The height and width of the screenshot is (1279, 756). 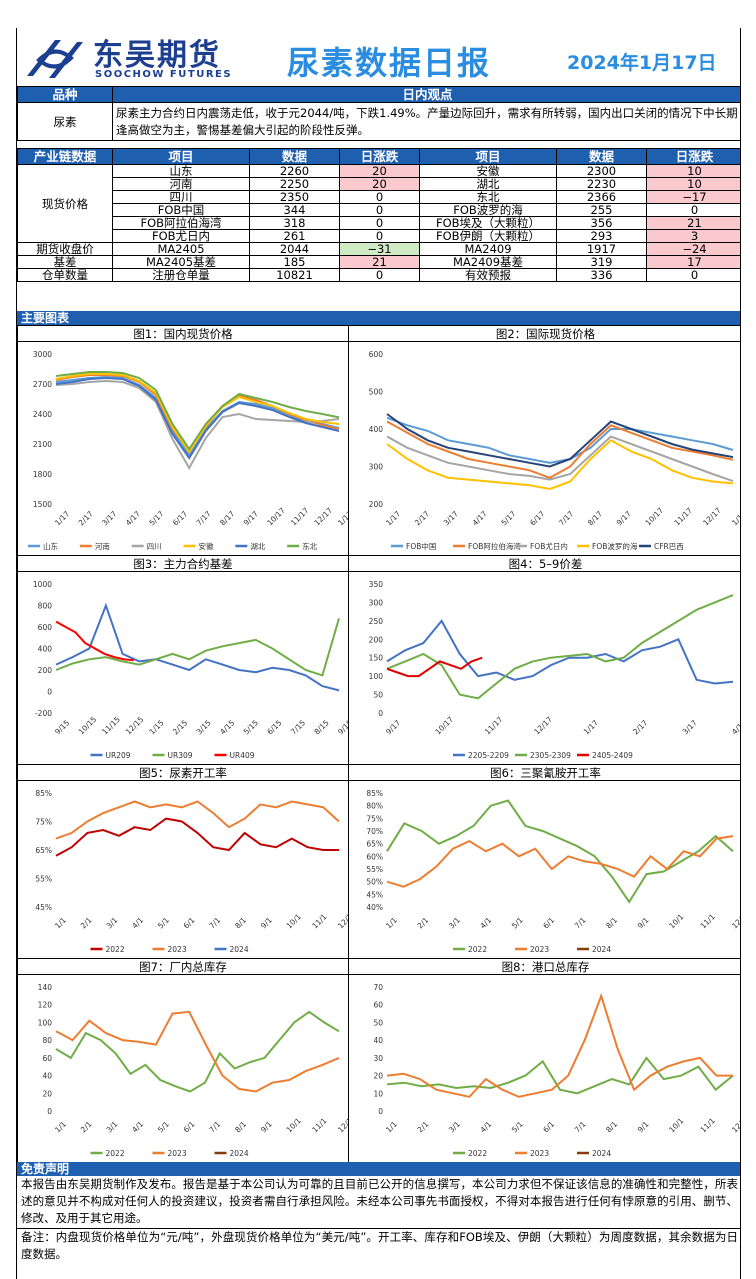 I want to click on item-cell: MA2409, so click(x=488, y=249).